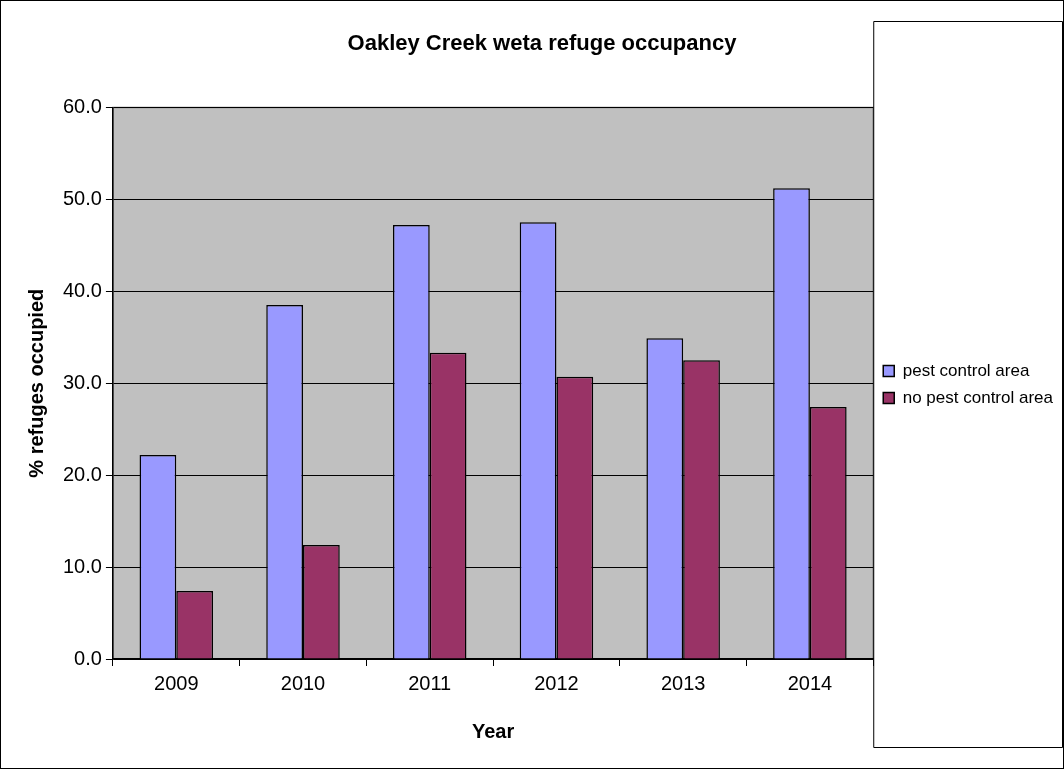  What do you see at coordinates (810, 682) in the screenshot?
I see `x-tick-label: 2014` at bounding box center [810, 682].